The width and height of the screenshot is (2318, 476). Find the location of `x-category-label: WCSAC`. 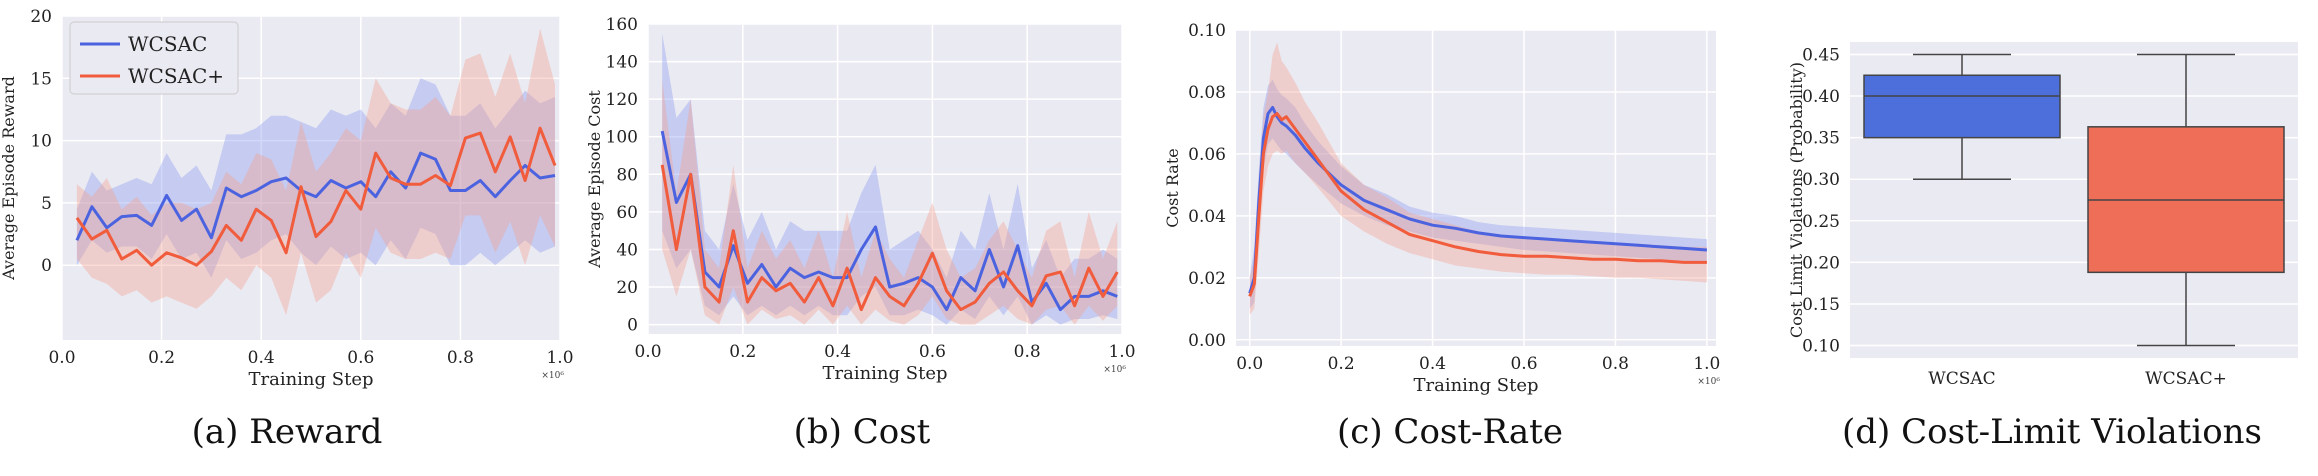

x-category-label: WCSAC is located at coordinates (1961, 379).